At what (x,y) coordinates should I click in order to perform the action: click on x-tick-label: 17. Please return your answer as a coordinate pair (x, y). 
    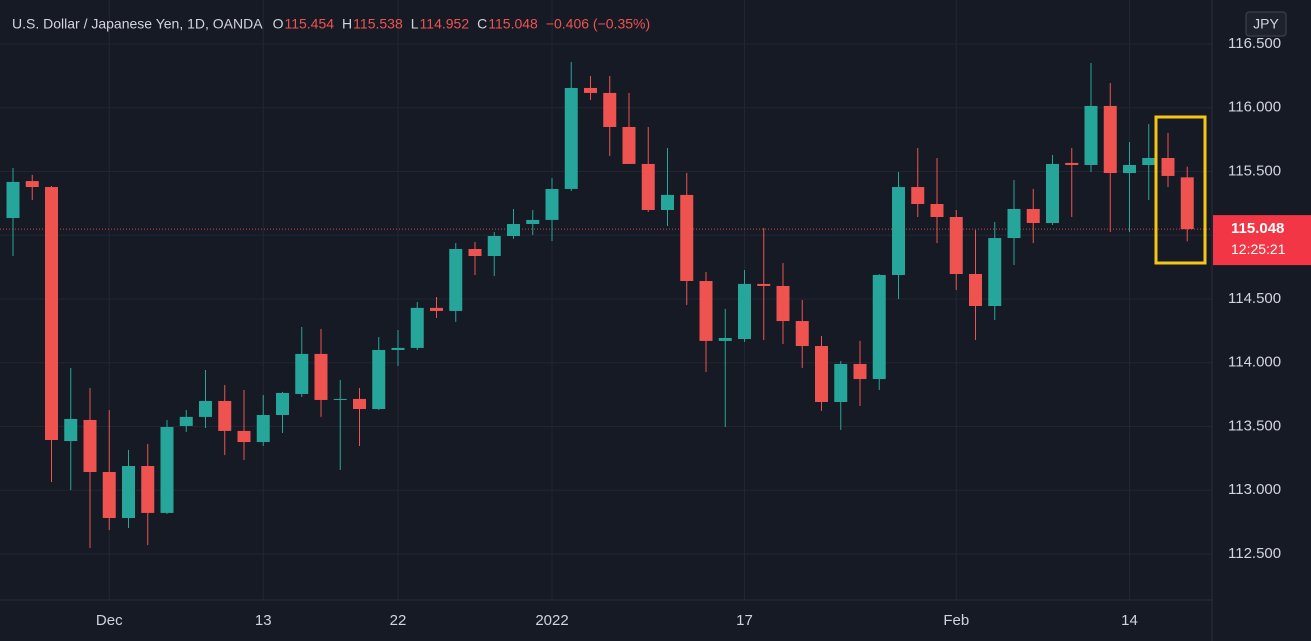
    Looking at the image, I should click on (744, 620).